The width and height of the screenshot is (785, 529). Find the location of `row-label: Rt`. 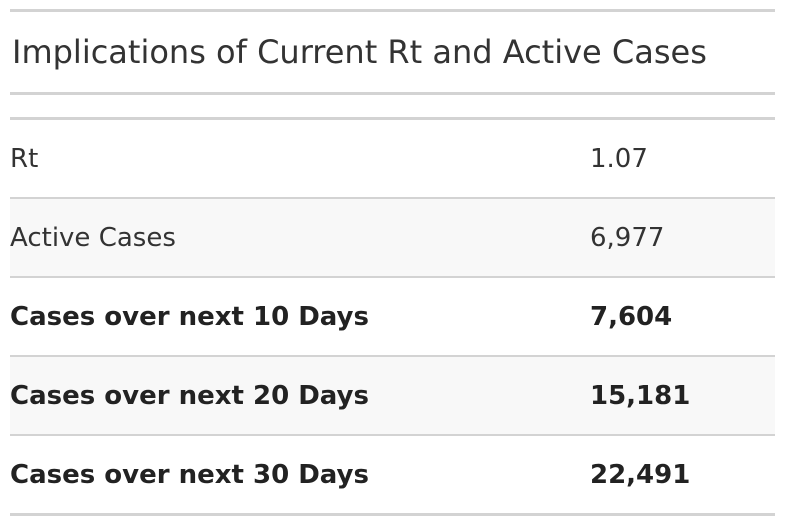

row-label: Rt is located at coordinates (300, 159).